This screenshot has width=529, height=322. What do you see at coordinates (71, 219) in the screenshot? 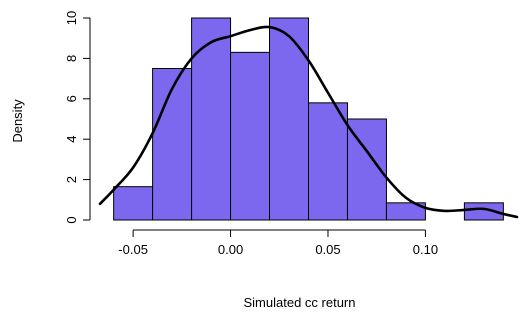
I see `y-tick-label: 0` at bounding box center [71, 219].